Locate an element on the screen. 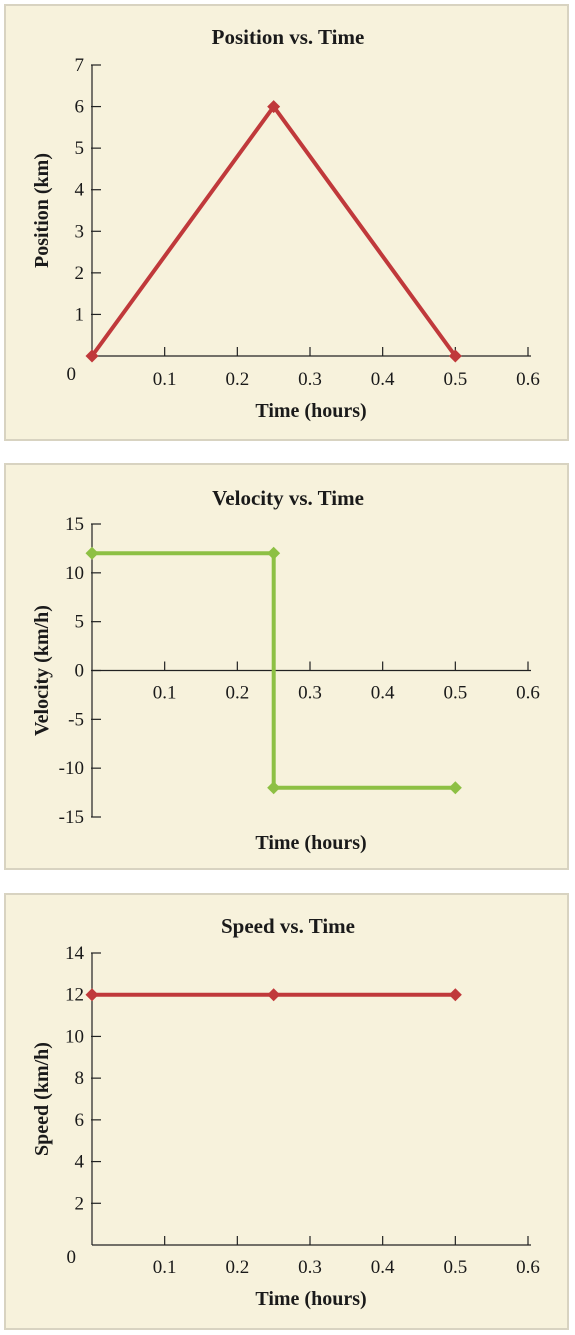 This screenshot has height=1335, width=575. y-tick-label: -5 is located at coordinates (76, 719).